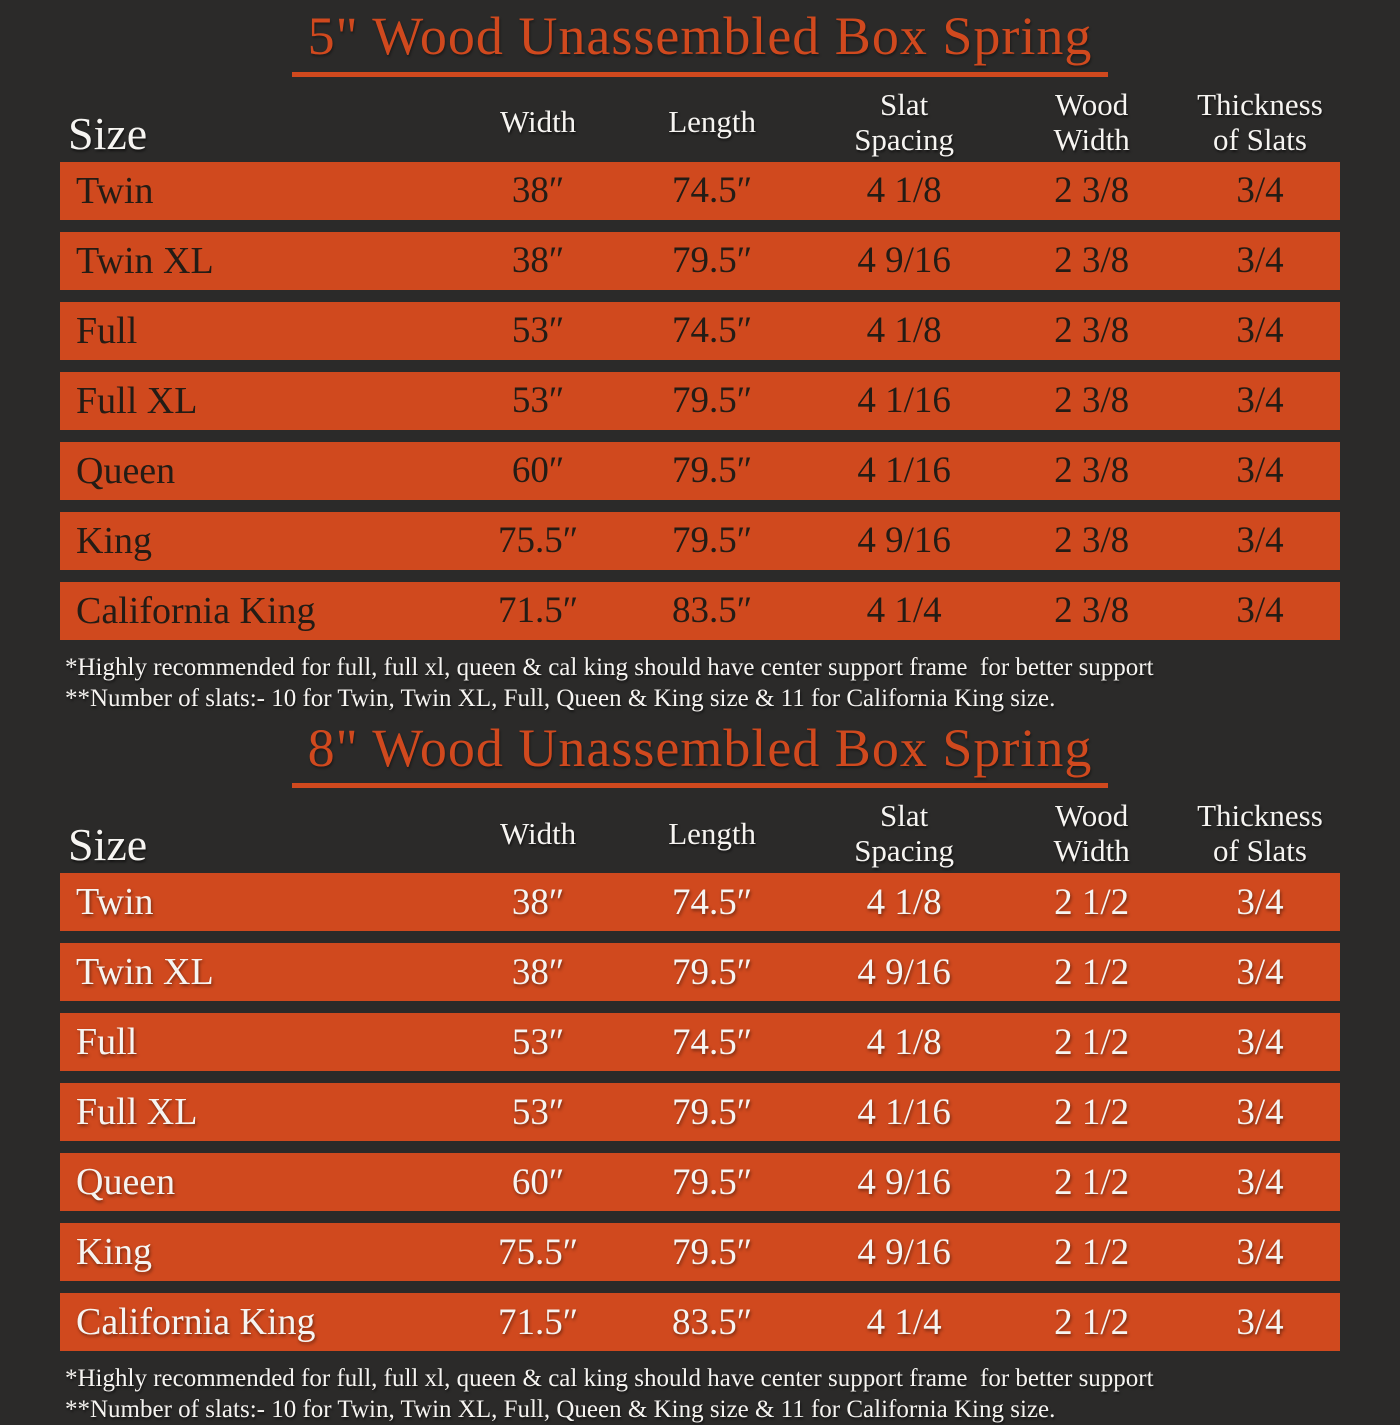 This screenshot has width=1400, height=1425. I want to click on table-title-wrap-8: 8" Wood Unassembled Box Spring, so click(700, 751).